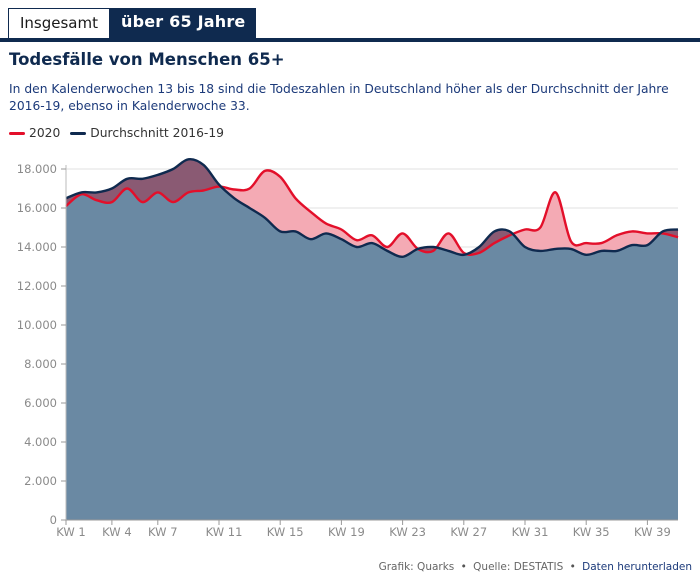 The height and width of the screenshot is (588, 700). Describe the element at coordinates (59, 23) in the screenshot. I see `tab-insgesamt: Insgesamt` at that location.